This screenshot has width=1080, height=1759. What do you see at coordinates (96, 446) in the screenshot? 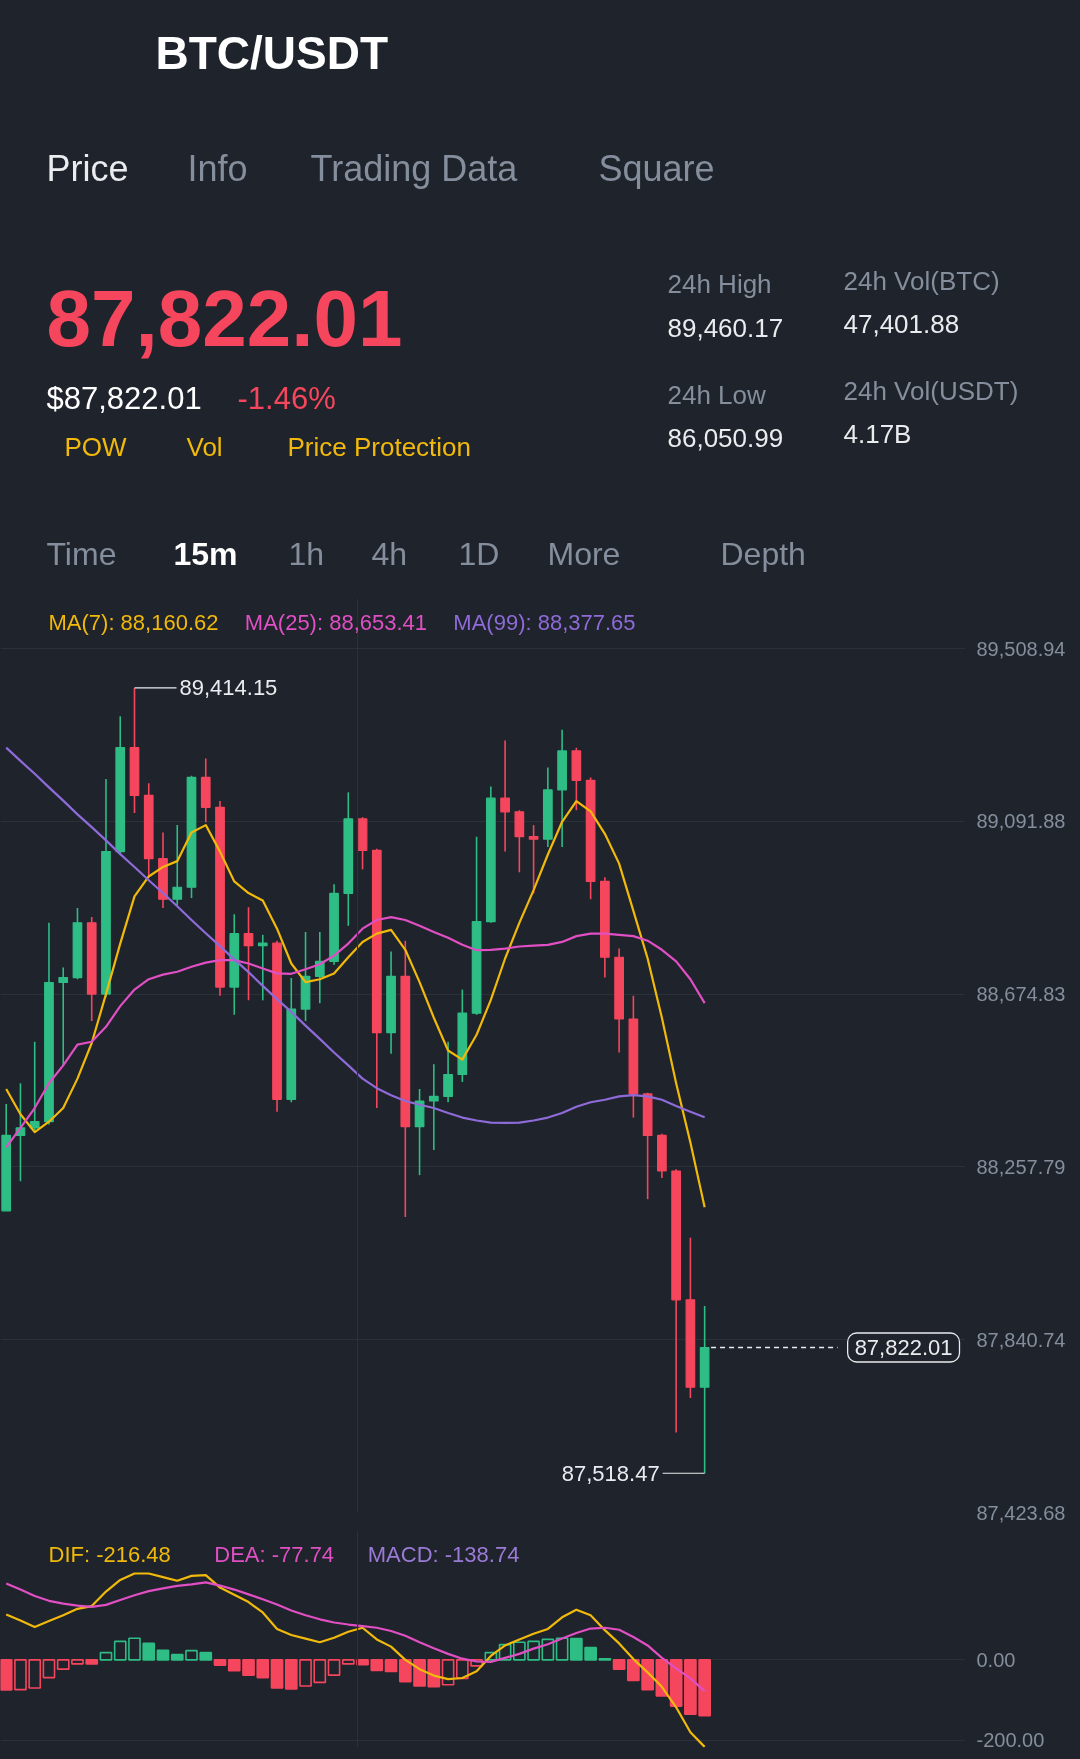
I see `text: POW` at bounding box center [96, 446].